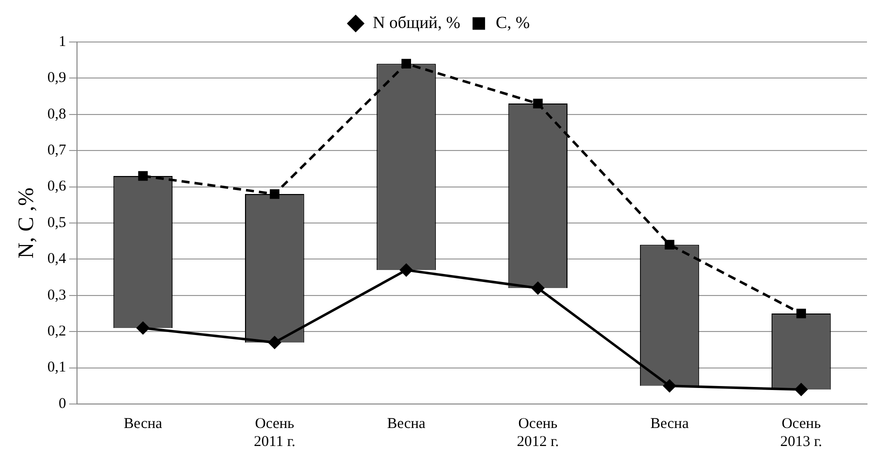 This screenshot has height=459, width=882. I want to click on y-tick-label: 0,6, so click(57, 186).